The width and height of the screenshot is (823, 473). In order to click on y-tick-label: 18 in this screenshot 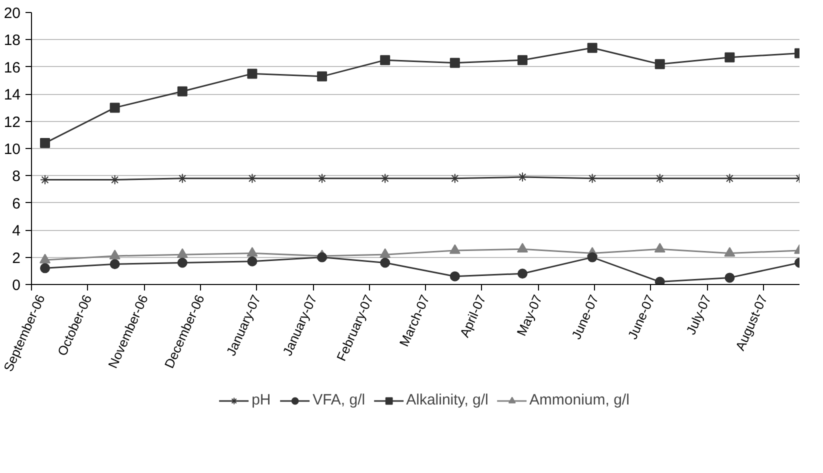, I will do `click(12, 41)`.